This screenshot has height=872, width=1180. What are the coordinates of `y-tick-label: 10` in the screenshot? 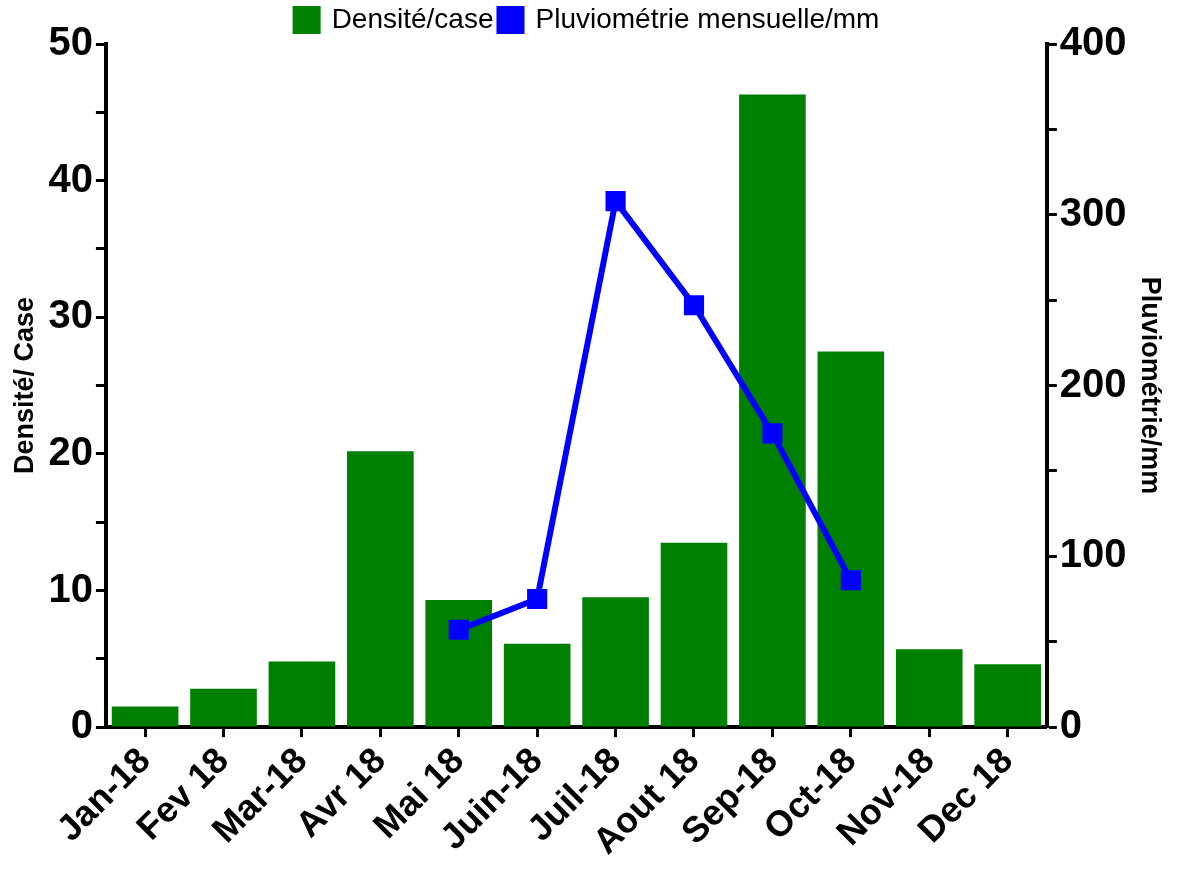 It's located at (70, 587).